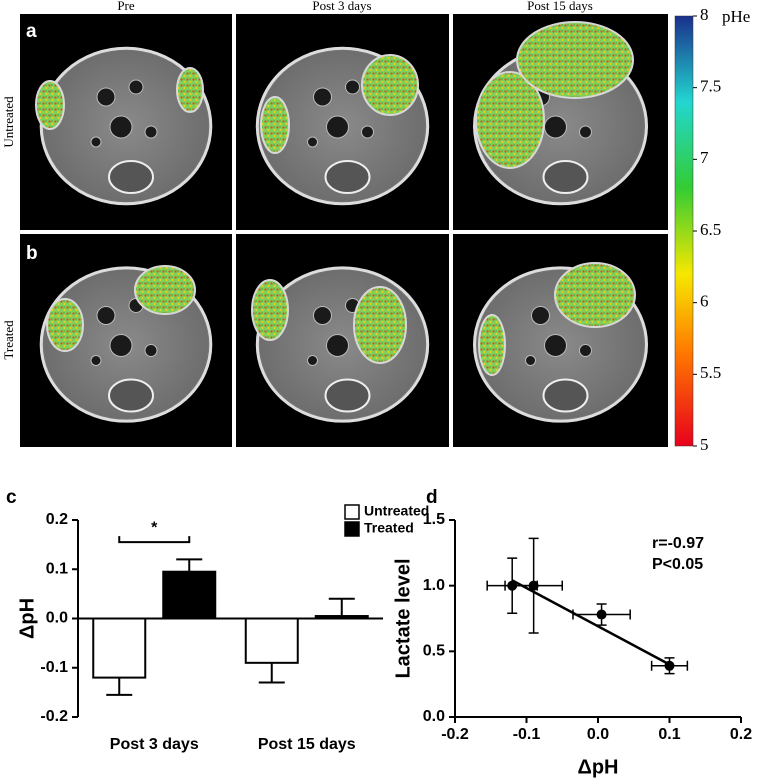  What do you see at coordinates (710, 372) in the screenshot?
I see `colorbar-tick-label: 5.5` at bounding box center [710, 372].